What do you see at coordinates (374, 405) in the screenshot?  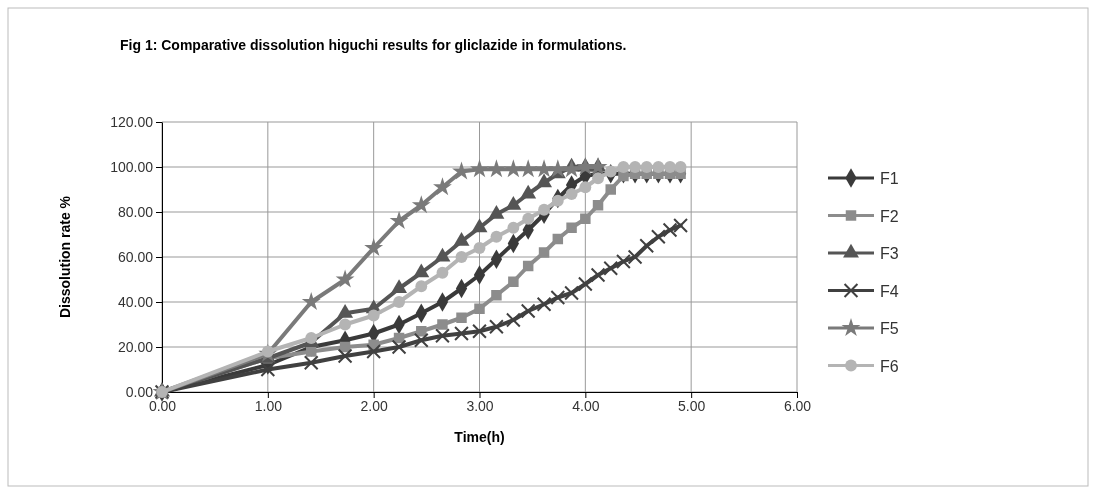 I see `x-tick-label: 2.00` at bounding box center [374, 405].